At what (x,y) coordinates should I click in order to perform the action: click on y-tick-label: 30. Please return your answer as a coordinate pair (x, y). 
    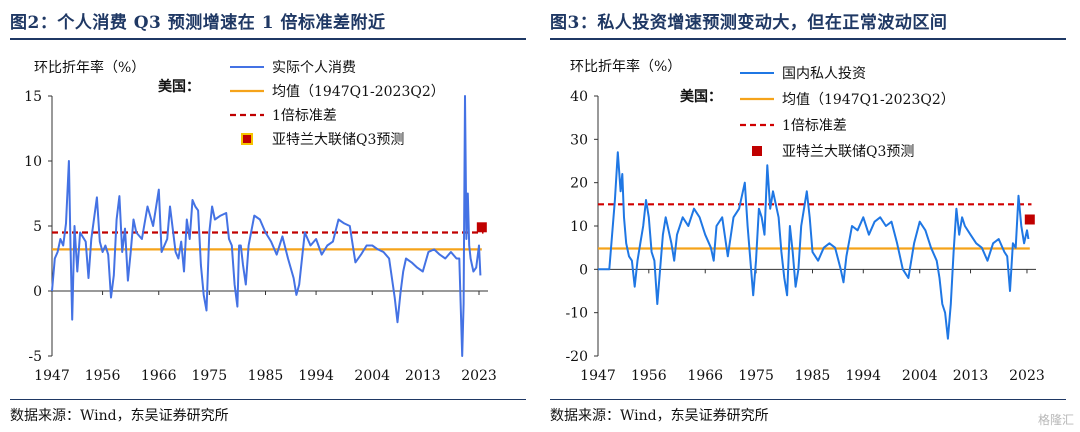
    Looking at the image, I should click on (579, 140).